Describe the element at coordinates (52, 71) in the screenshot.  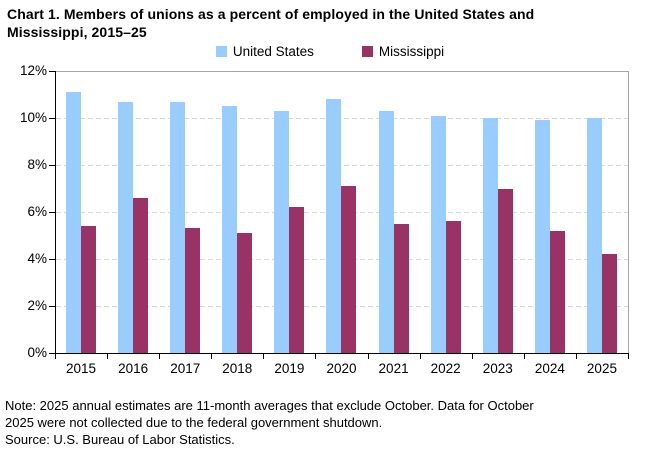
I see `y-axis-tick-12%` at that location.